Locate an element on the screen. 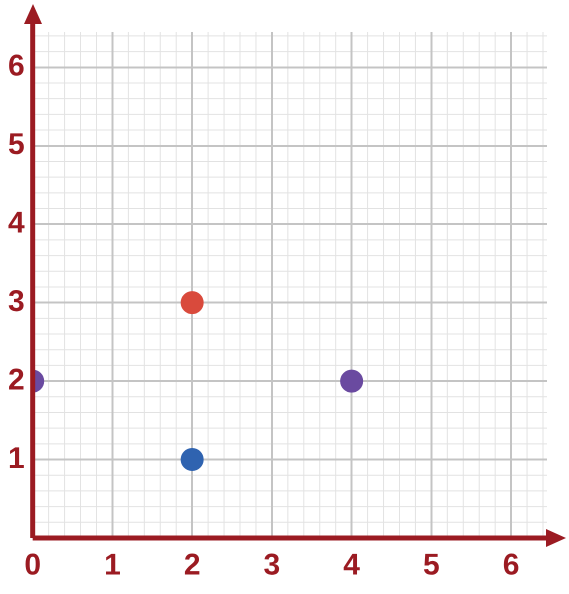  x-tick-label: 3 is located at coordinates (272, 565).